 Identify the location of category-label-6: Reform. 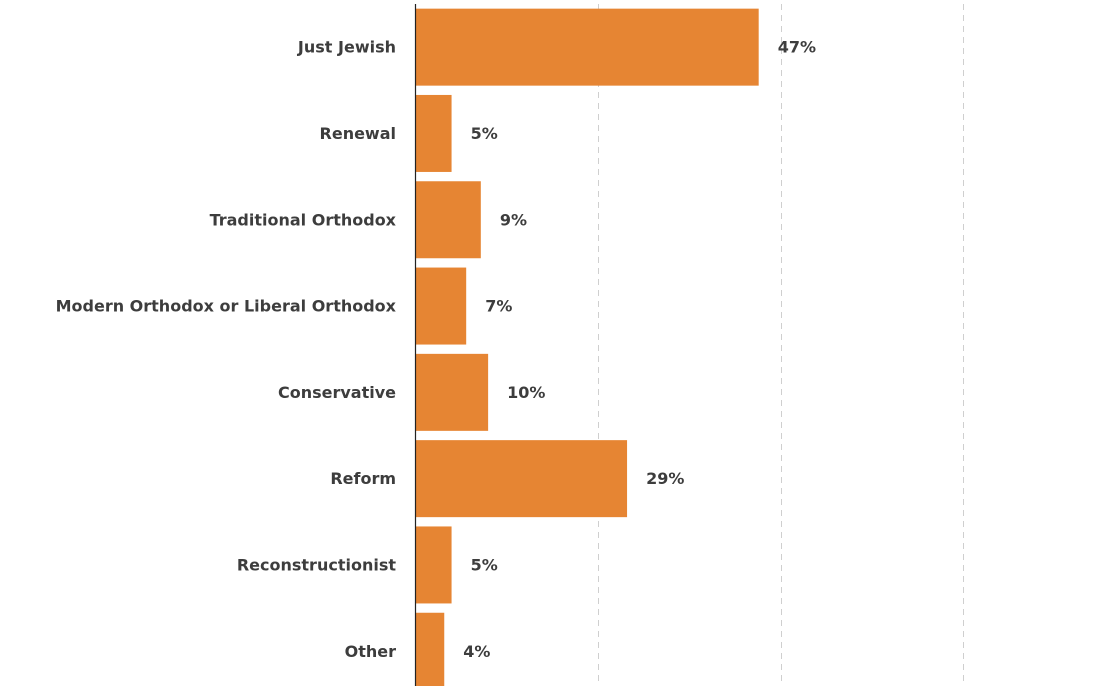
(363, 478).